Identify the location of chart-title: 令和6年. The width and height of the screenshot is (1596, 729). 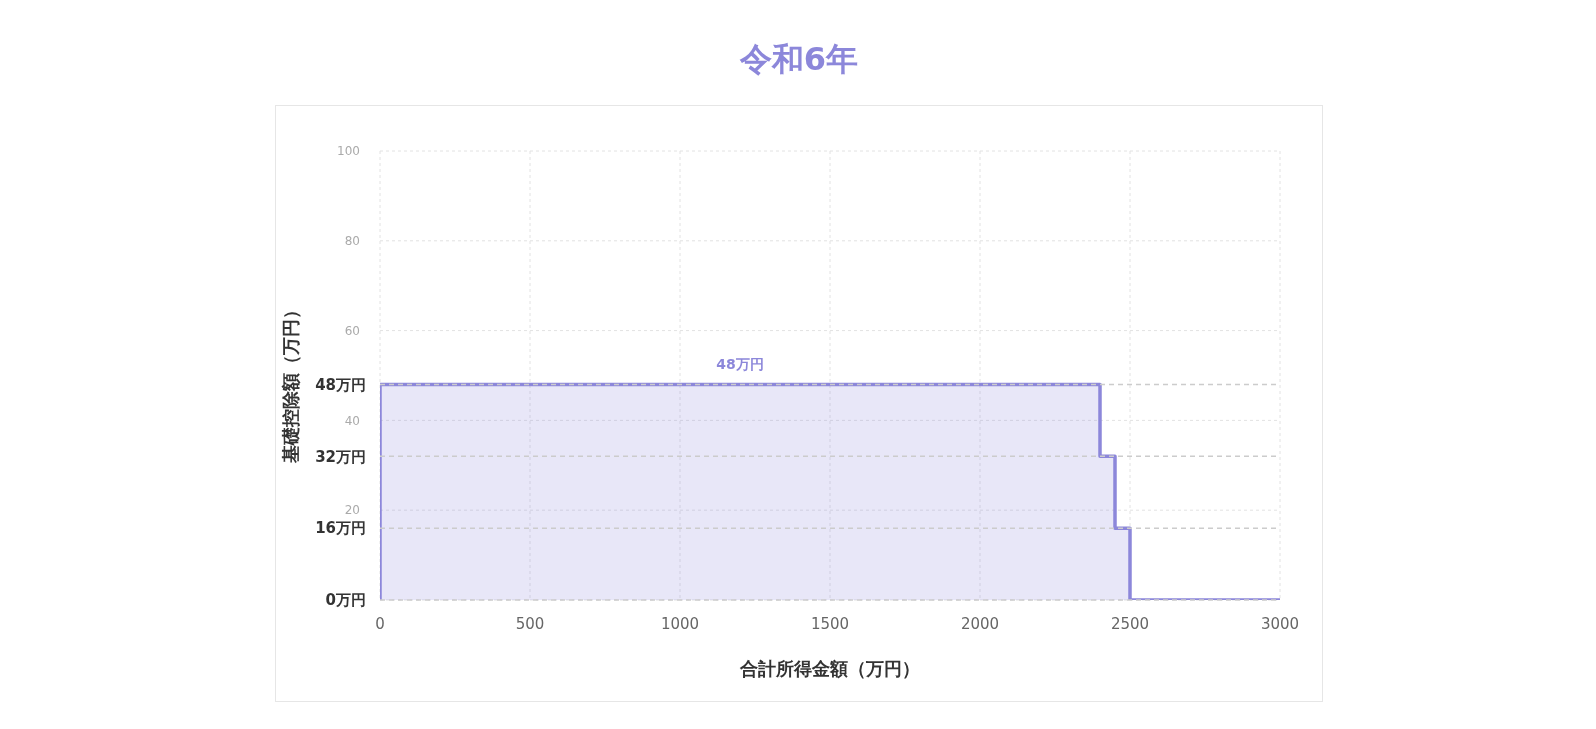
(799, 59).